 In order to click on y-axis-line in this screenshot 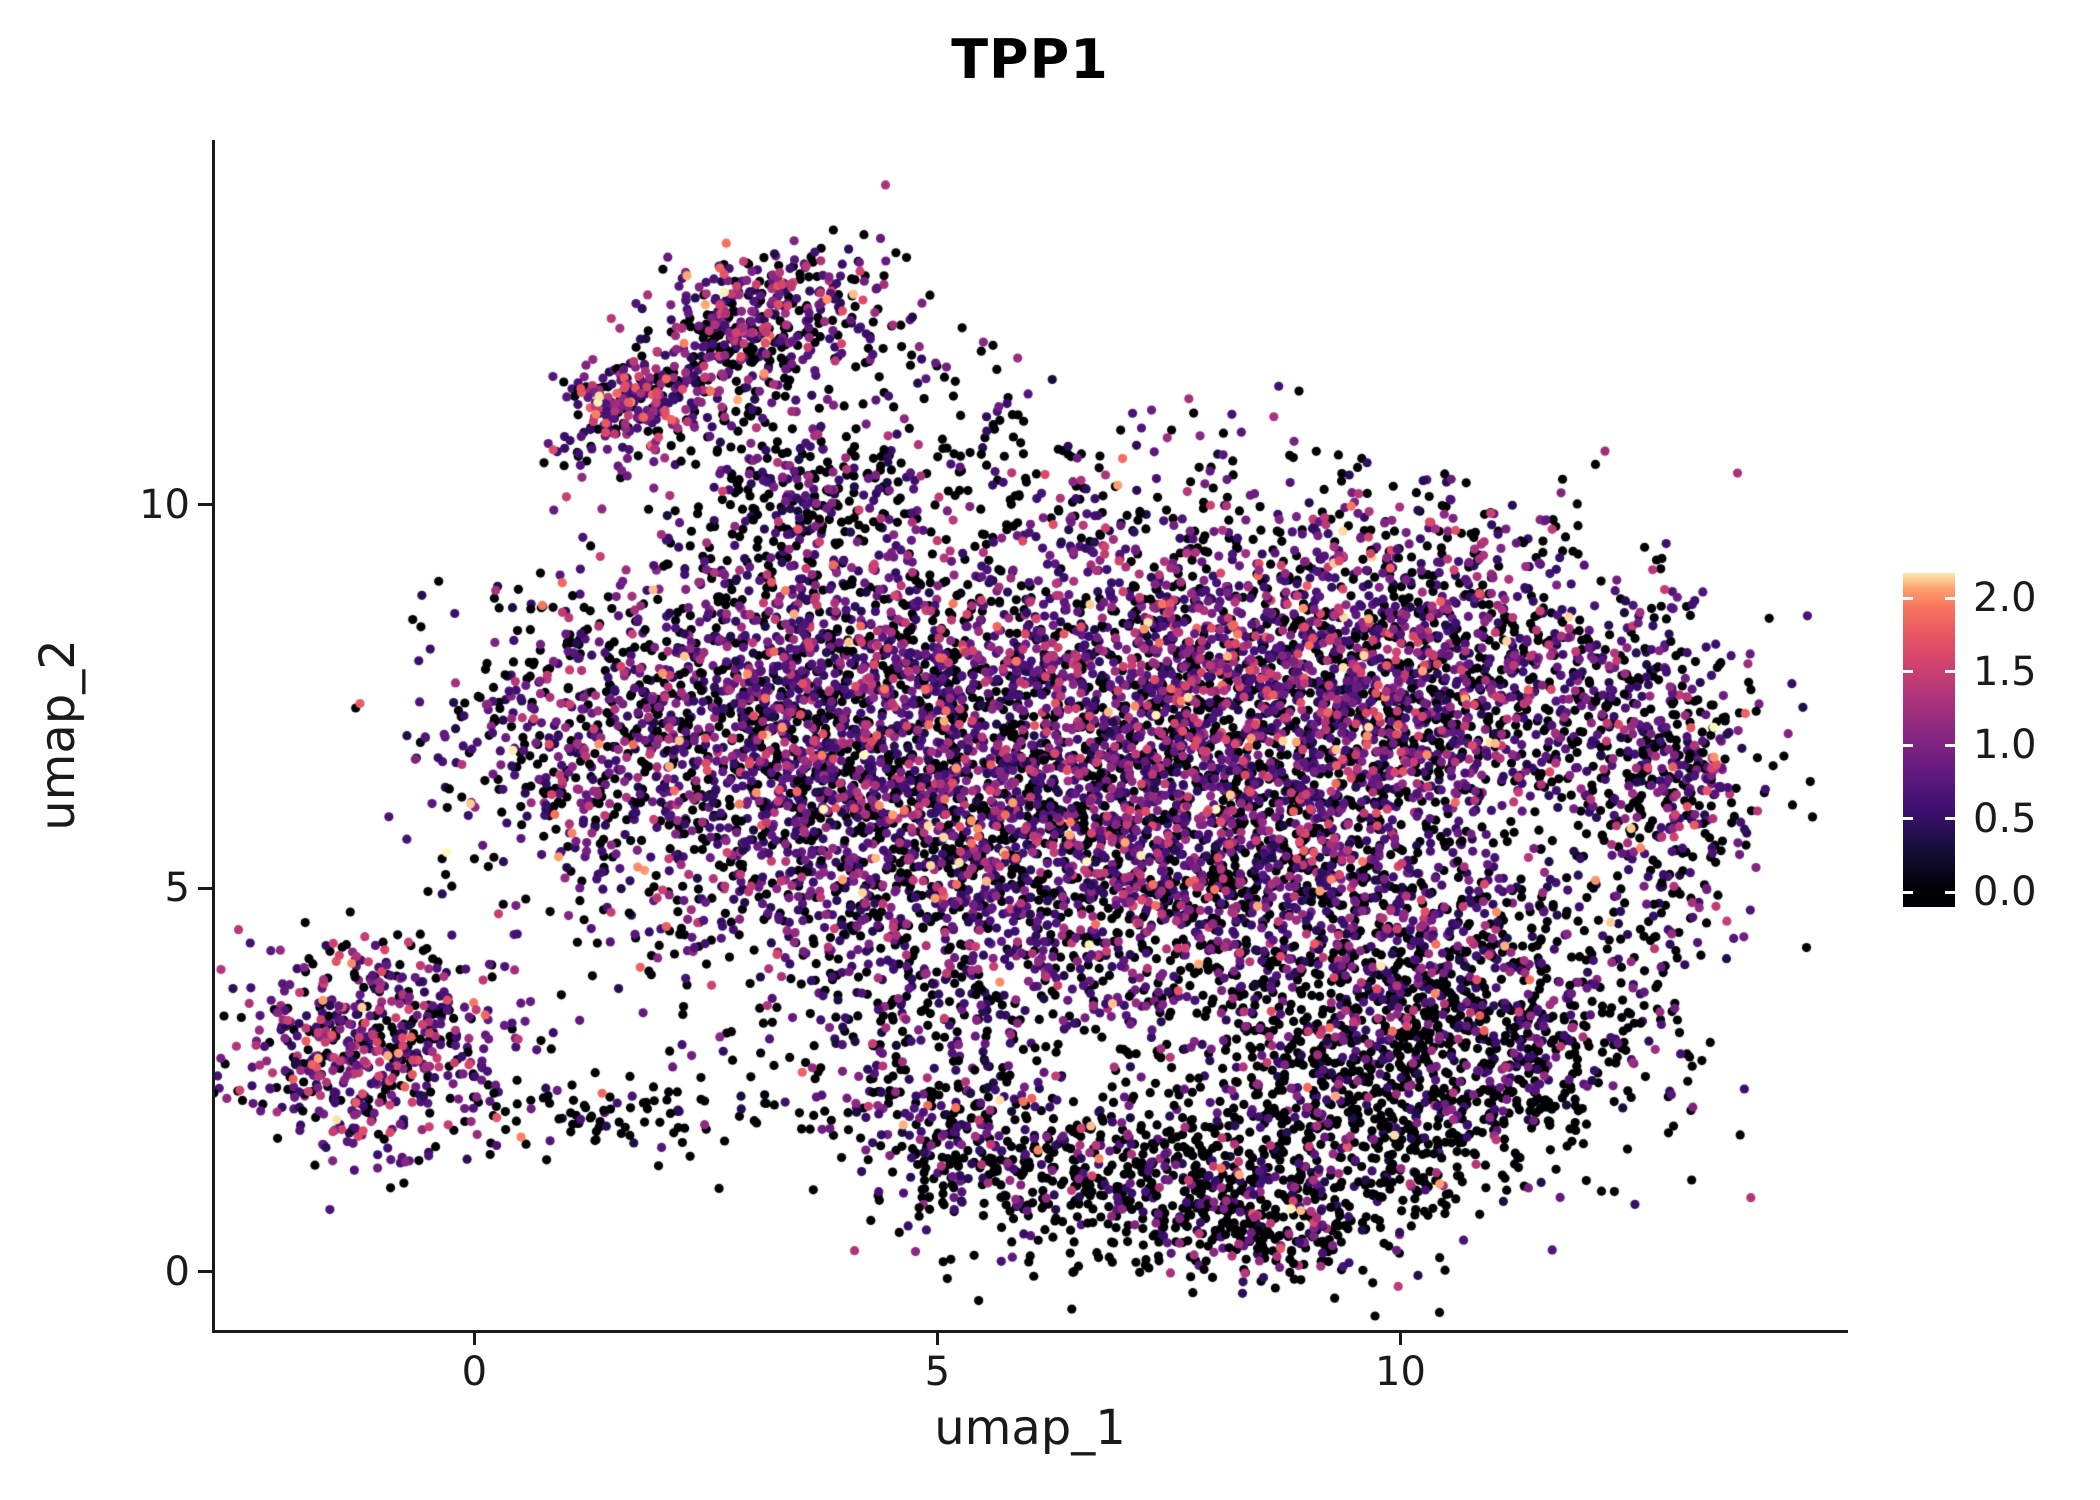, I will do `click(213, 736)`.